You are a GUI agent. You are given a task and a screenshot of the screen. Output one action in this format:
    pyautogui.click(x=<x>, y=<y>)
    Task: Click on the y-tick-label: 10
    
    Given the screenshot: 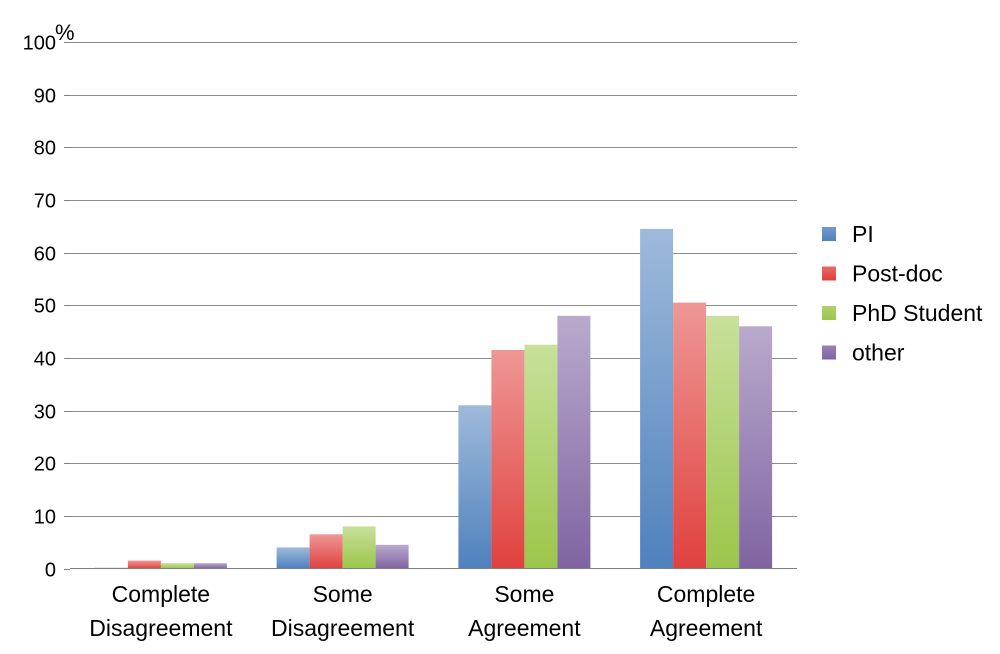 What is the action you would take?
    pyautogui.click(x=45, y=518)
    